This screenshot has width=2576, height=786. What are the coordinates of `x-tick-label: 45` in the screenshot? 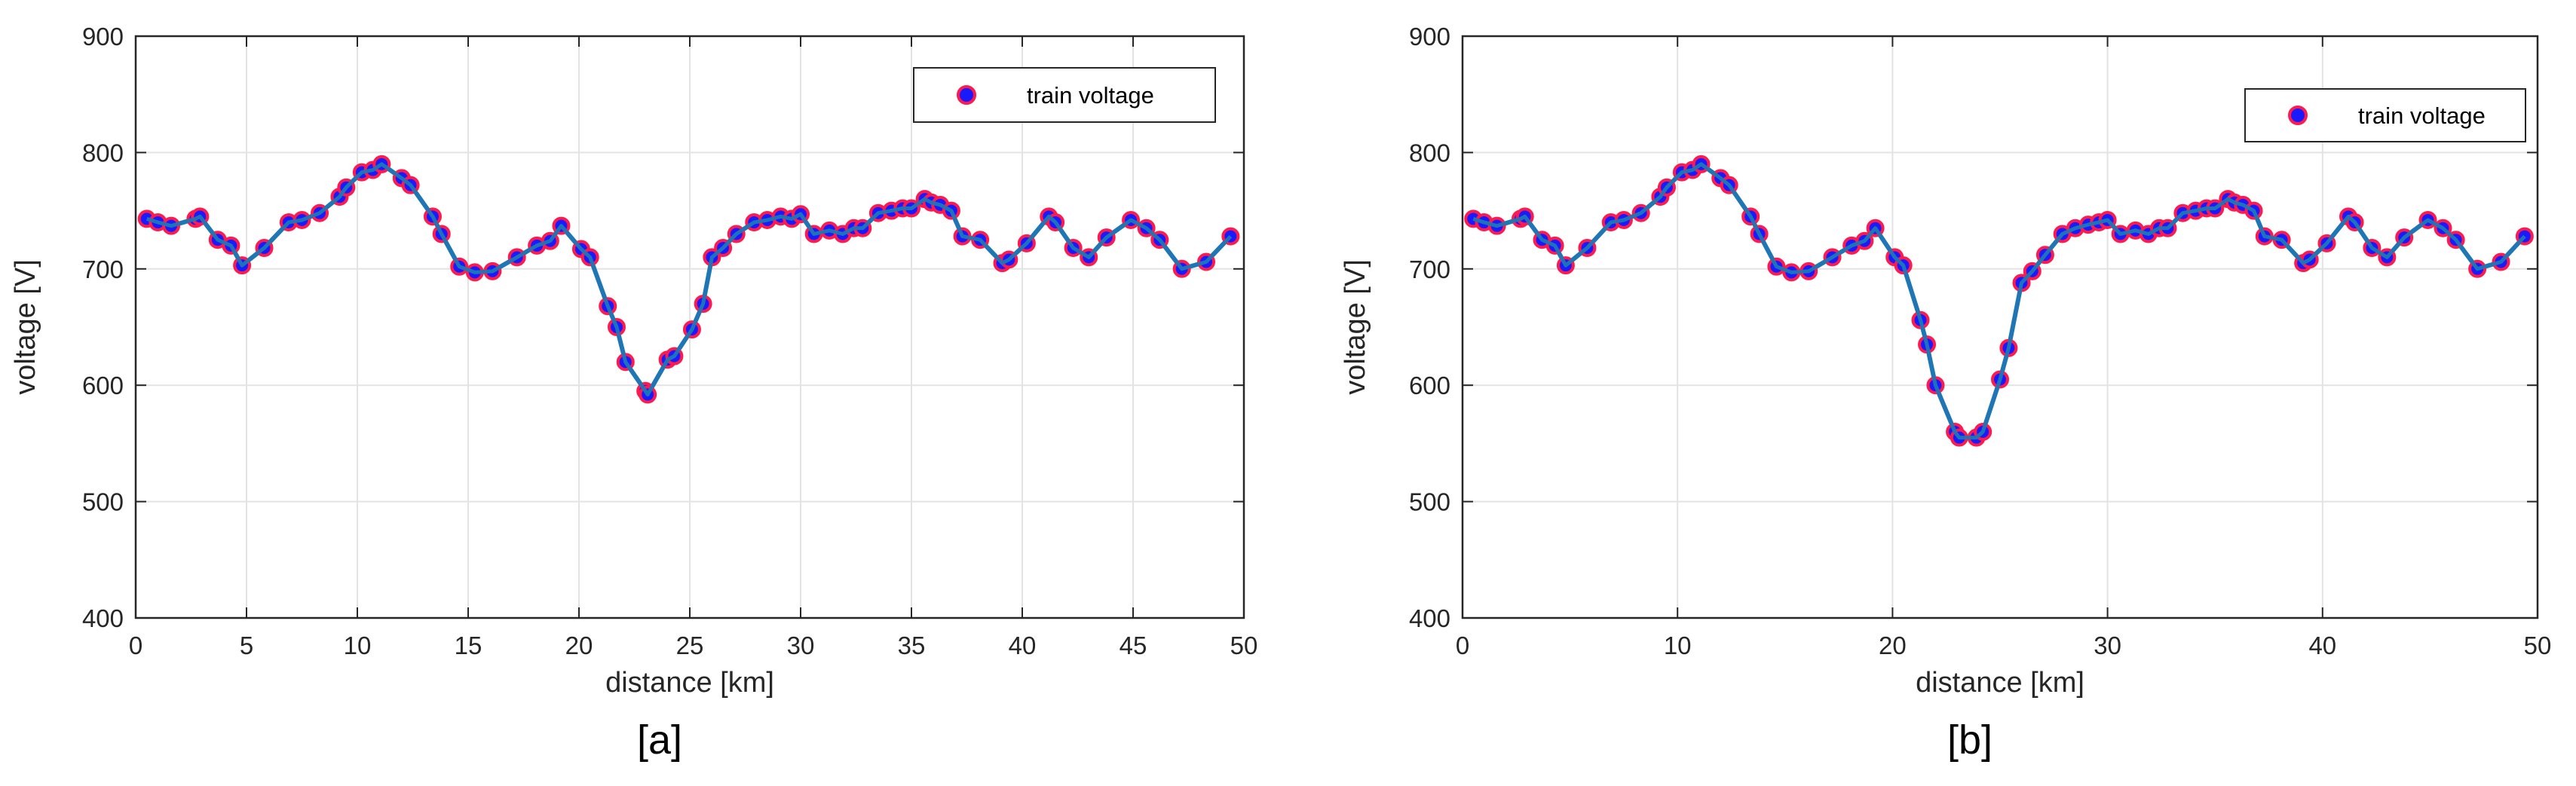 It's located at (1133, 645).